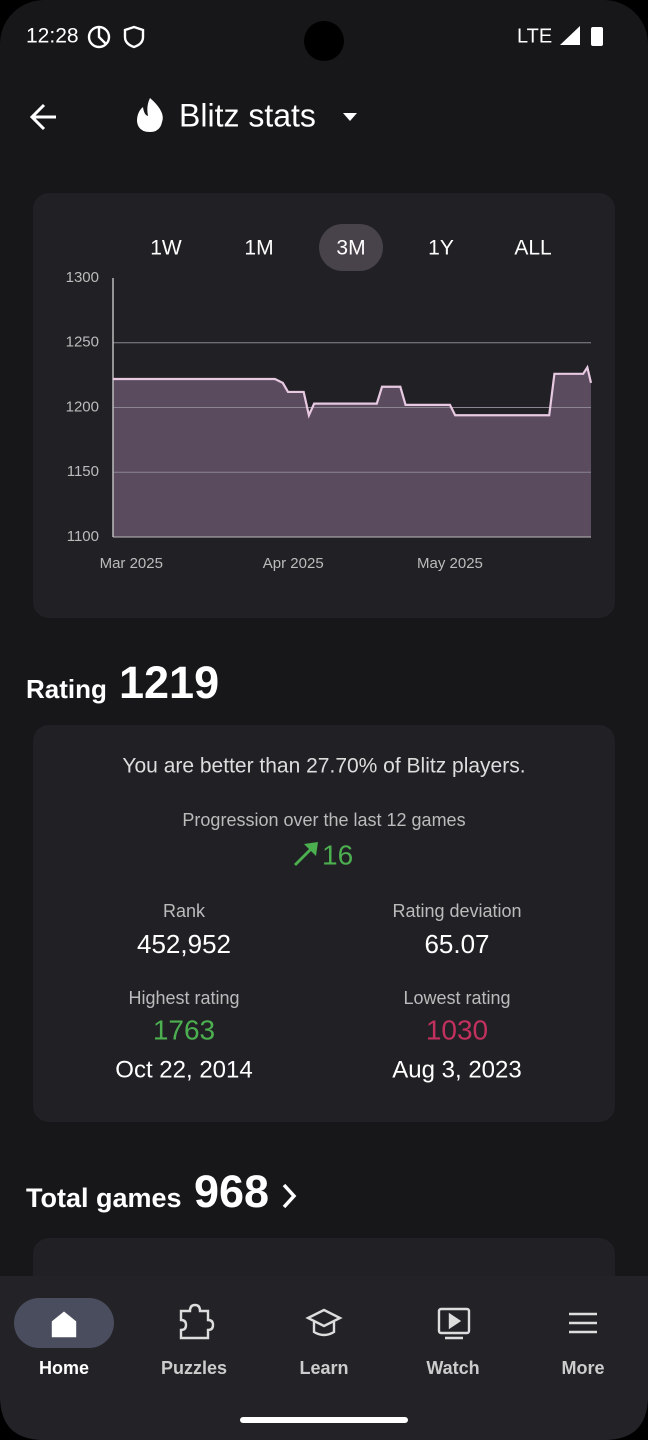  I want to click on status-time: 12:28, so click(52, 36).